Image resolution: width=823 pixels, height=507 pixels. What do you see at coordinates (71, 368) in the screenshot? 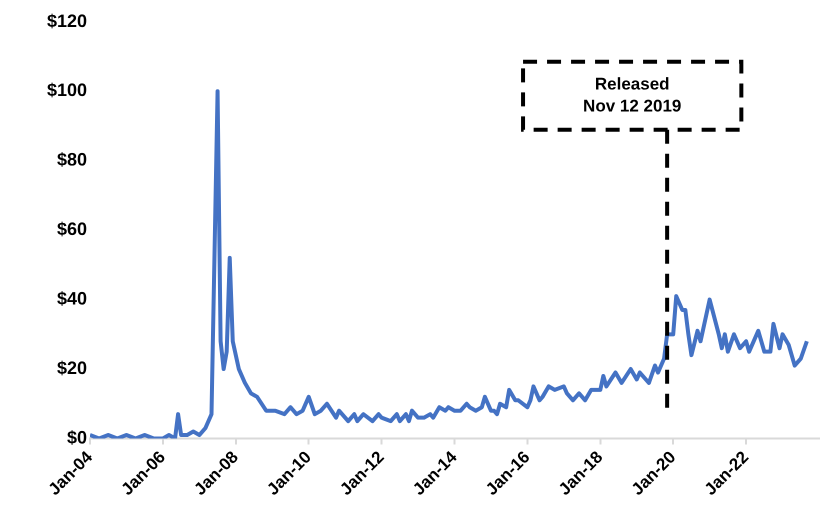
I see `y-tick-label: $20` at bounding box center [71, 368].